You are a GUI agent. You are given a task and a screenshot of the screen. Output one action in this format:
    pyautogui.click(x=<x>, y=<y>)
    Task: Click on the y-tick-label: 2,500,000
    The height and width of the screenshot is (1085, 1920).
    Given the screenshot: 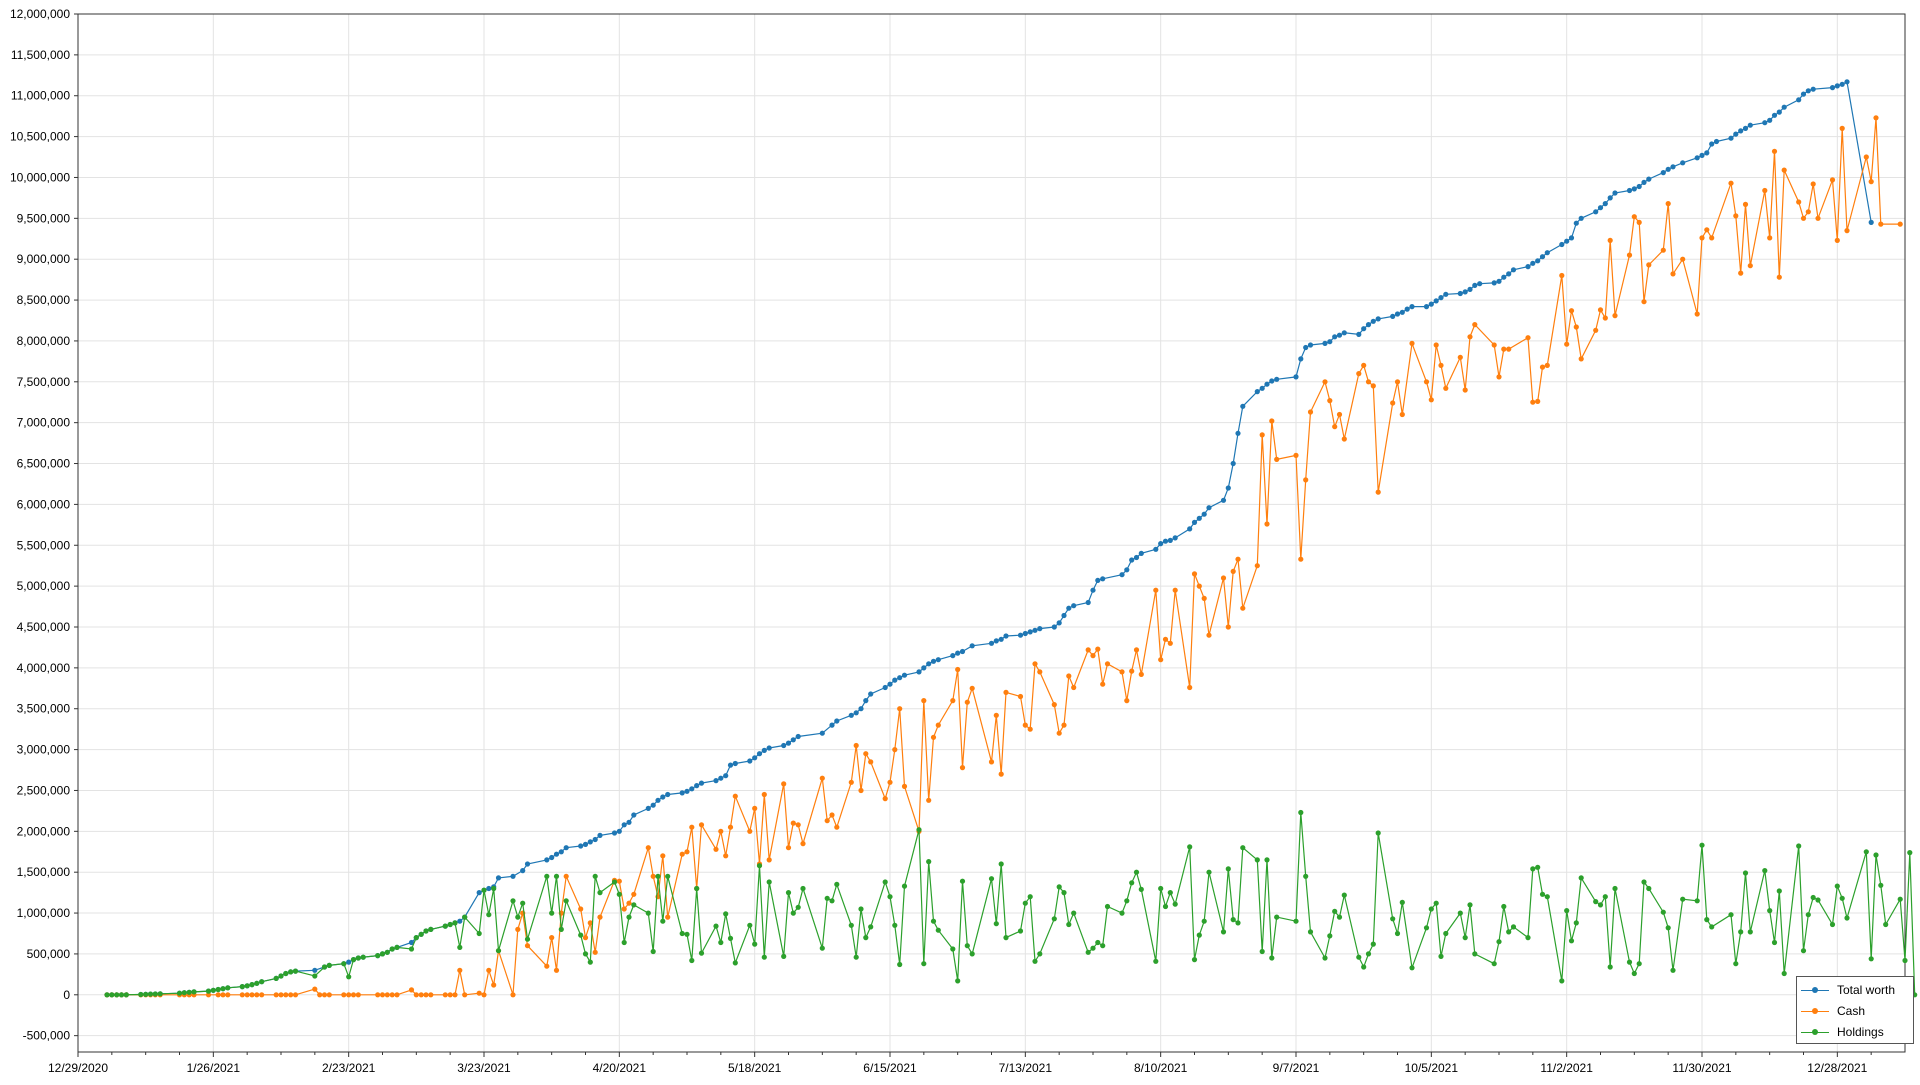 What is the action you would take?
    pyautogui.click(x=44, y=790)
    